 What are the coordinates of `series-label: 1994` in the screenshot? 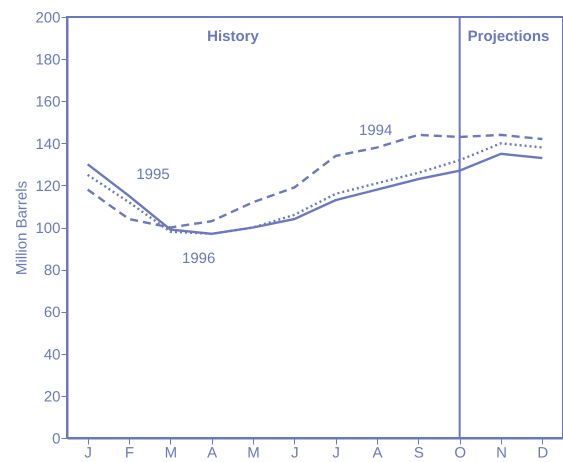 It's located at (375, 130).